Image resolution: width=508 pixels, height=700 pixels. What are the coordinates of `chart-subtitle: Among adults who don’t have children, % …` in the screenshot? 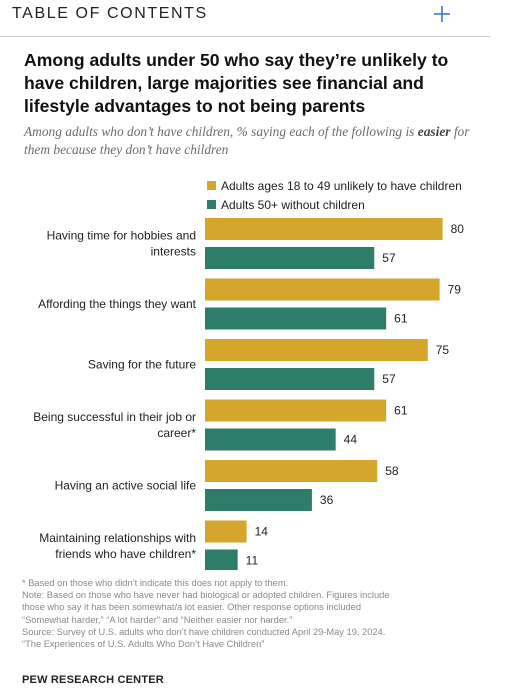 It's located at (254, 141).